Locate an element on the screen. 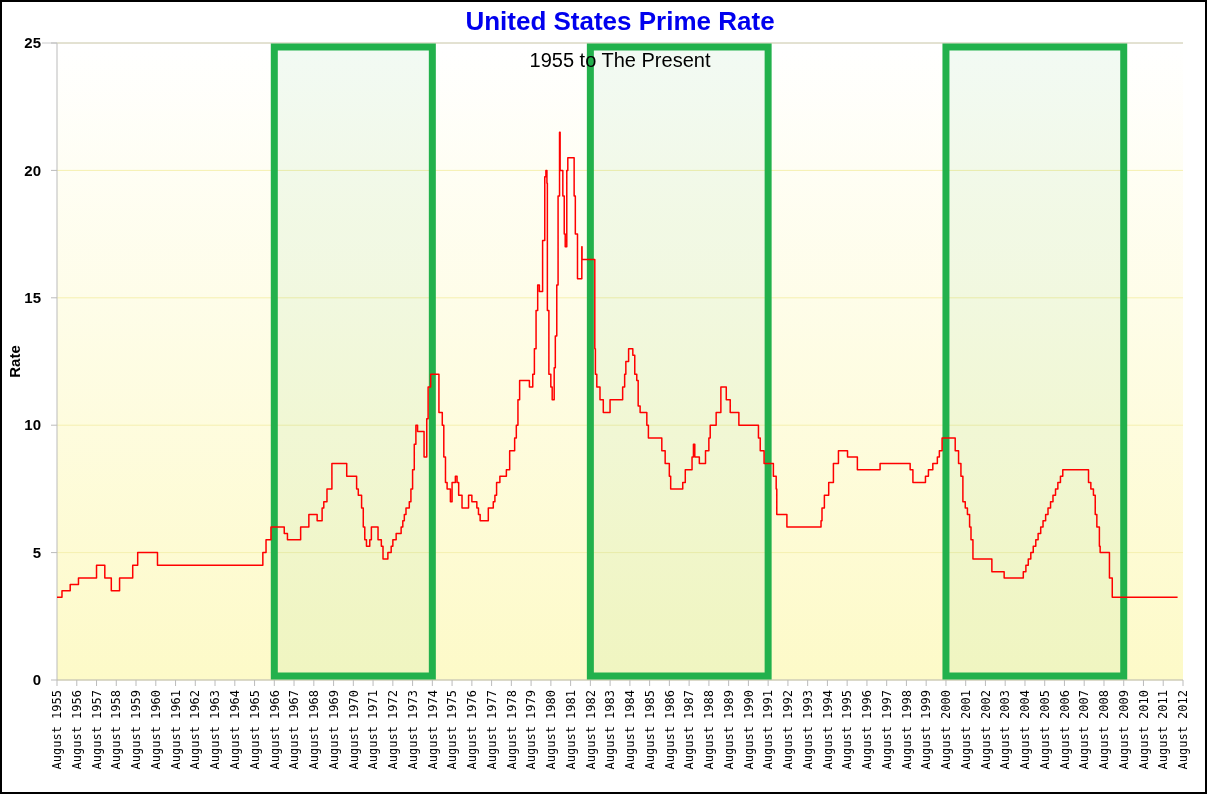 The image size is (1213, 800). x-tick-label: August 2005 is located at coordinates (1044, 730).